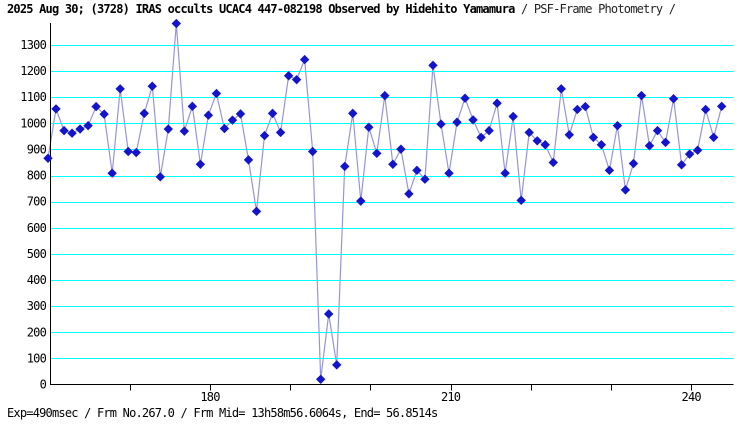 The height and width of the screenshot is (425, 740). I want to click on y-axis-label-200: 200, so click(37, 332).